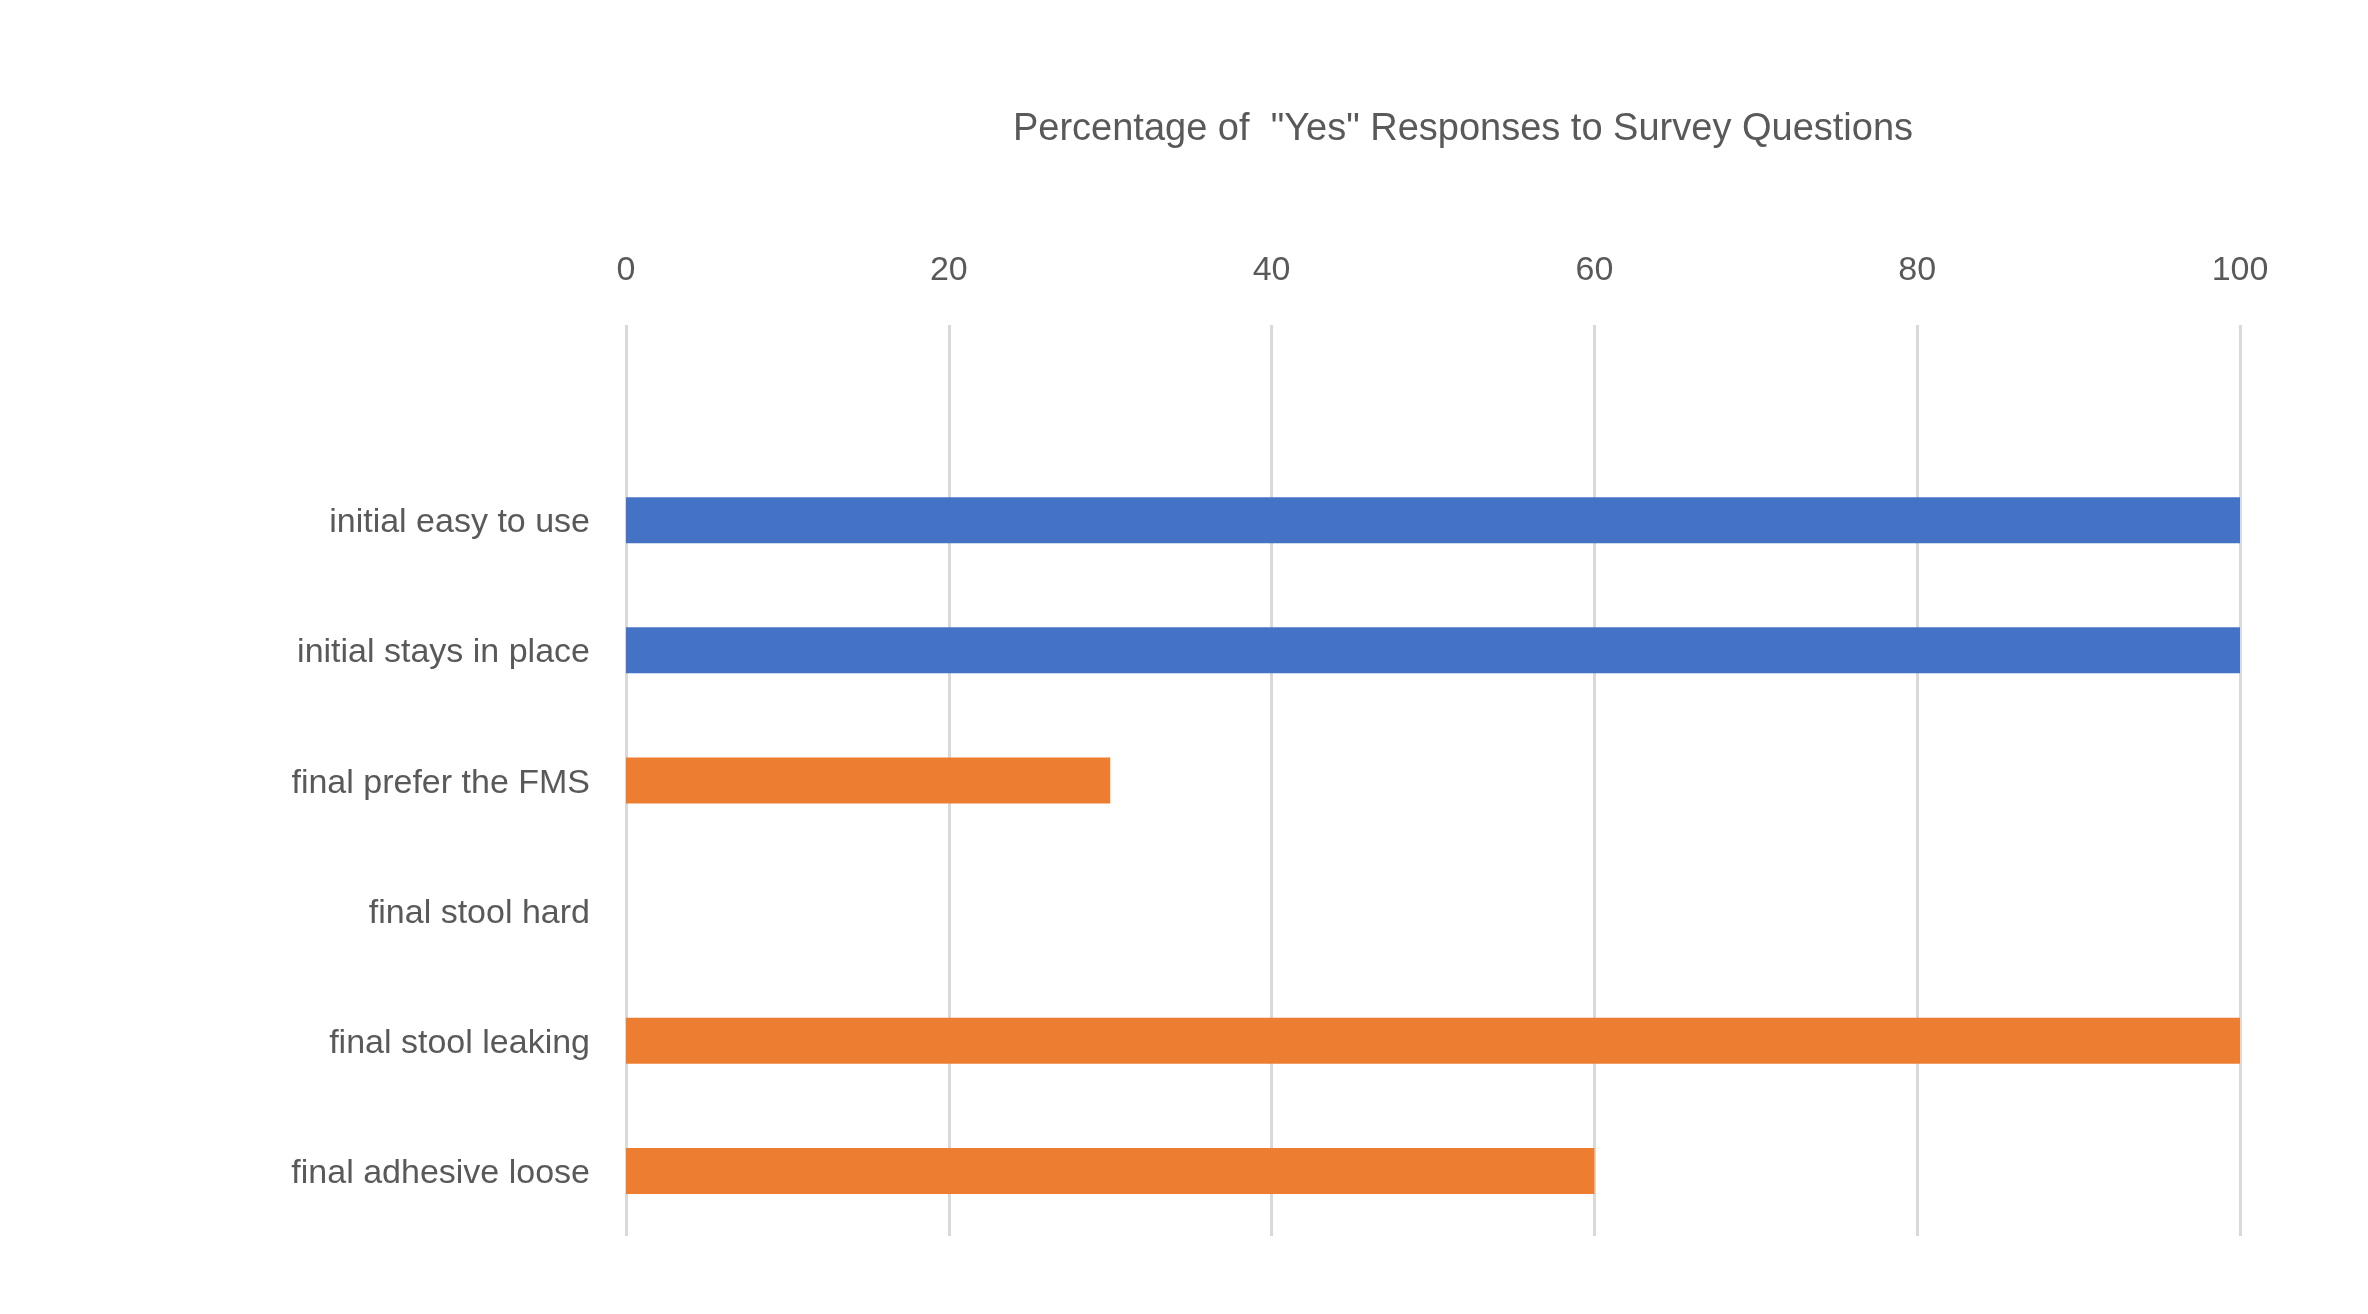 This screenshot has width=2368, height=1314. What do you see at coordinates (440, 1170) in the screenshot?
I see `y-tick-label: final adhesive loose` at bounding box center [440, 1170].